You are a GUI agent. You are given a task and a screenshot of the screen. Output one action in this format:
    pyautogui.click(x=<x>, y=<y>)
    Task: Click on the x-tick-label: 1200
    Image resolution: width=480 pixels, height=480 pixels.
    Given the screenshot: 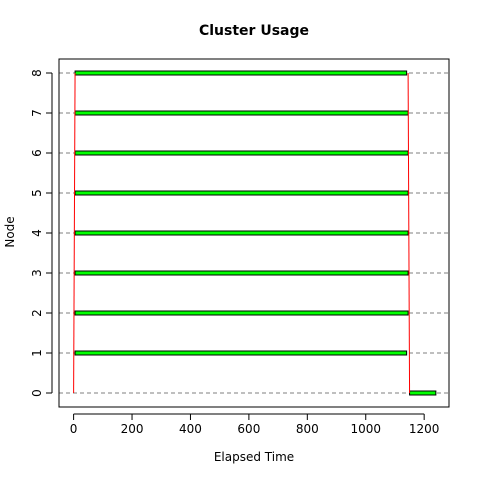 What is the action you would take?
    pyautogui.click(x=424, y=429)
    